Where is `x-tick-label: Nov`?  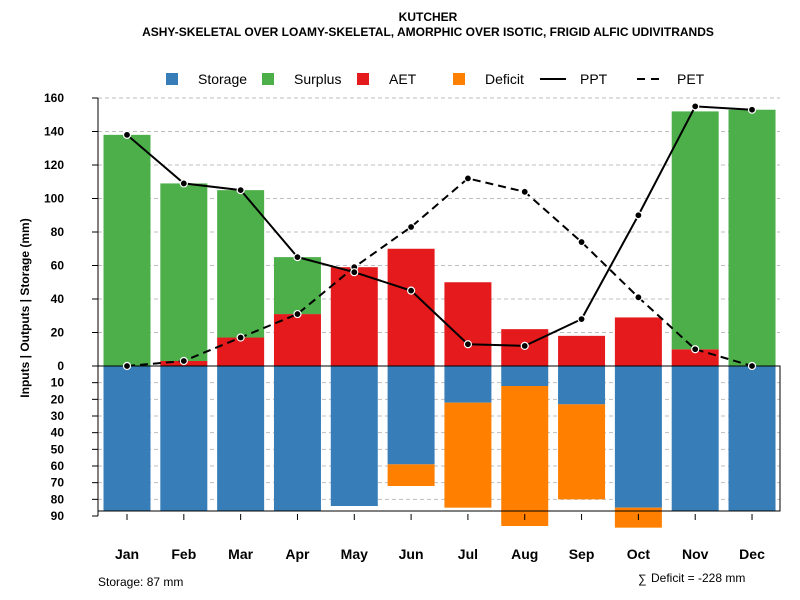
x-tick-label: Nov is located at coordinates (695, 554).